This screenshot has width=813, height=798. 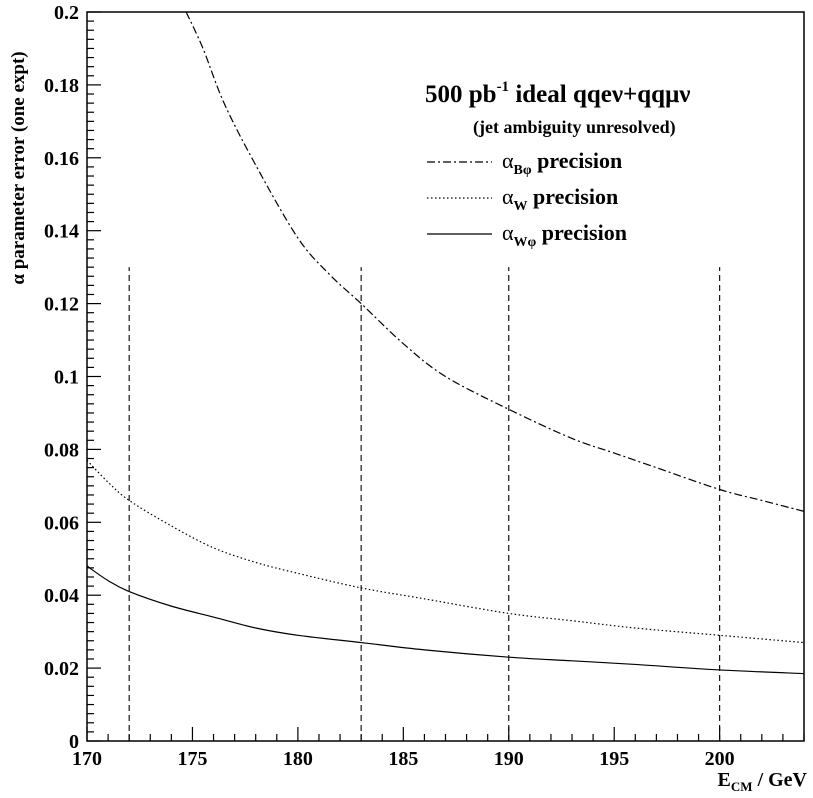 What do you see at coordinates (61, 86) in the screenshot?
I see `y-tick-label: 0.18` at bounding box center [61, 86].